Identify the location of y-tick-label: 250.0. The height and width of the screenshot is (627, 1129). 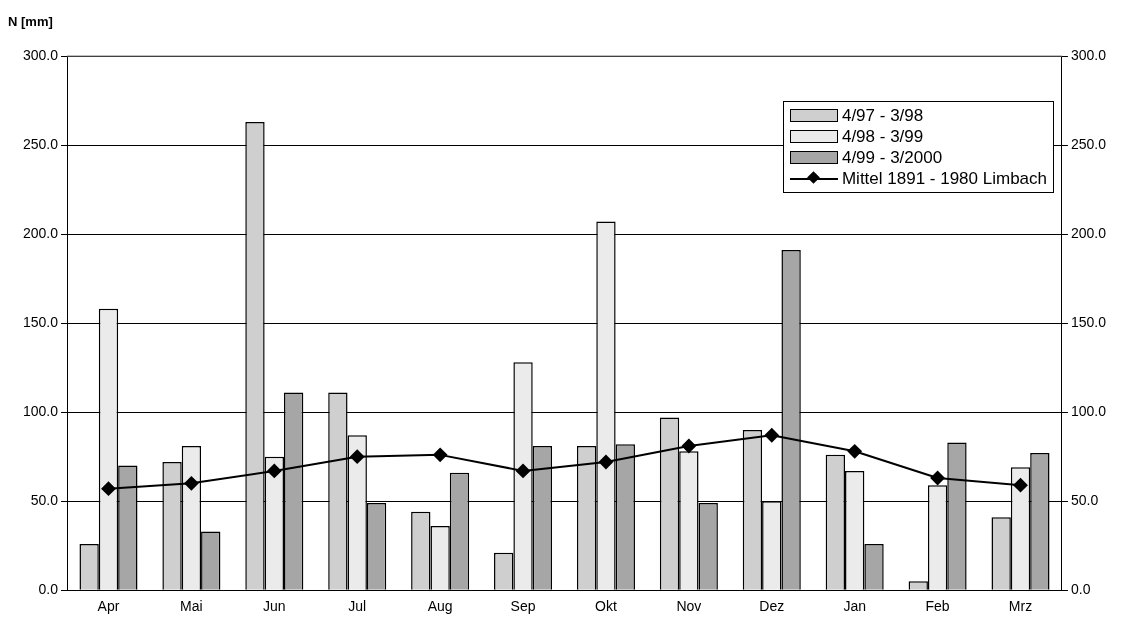
(40, 143).